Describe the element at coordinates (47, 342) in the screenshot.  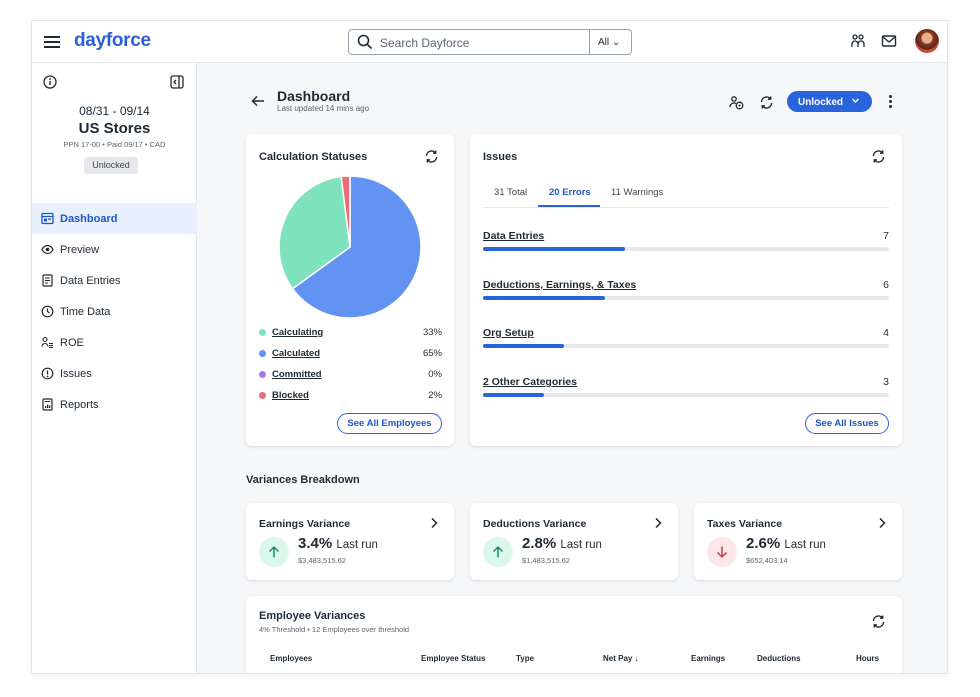
I see `person-list-icon` at that location.